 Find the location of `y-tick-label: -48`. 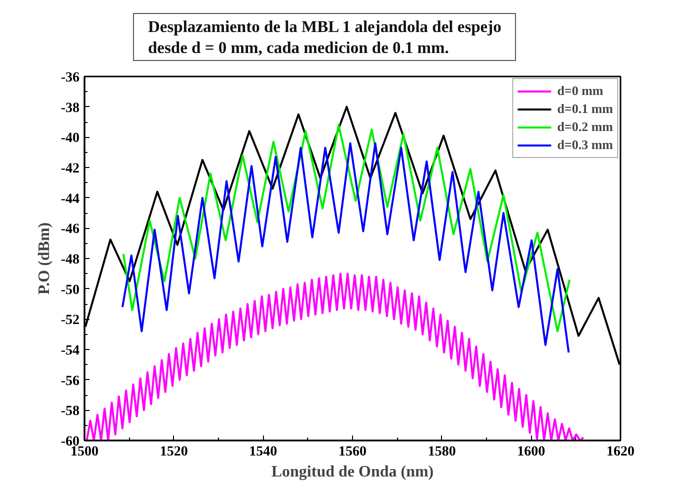

y-tick-label: -48 is located at coordinates (70, 260).